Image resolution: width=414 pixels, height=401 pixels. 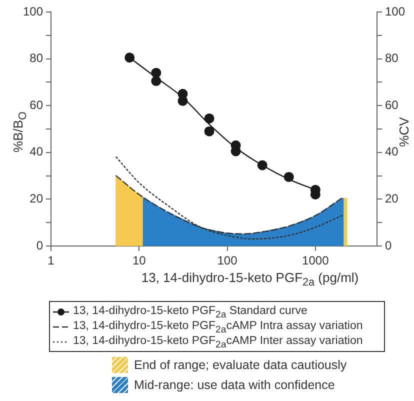 I want to click on y2-tick-label: 100, so click(x=395, y=11).